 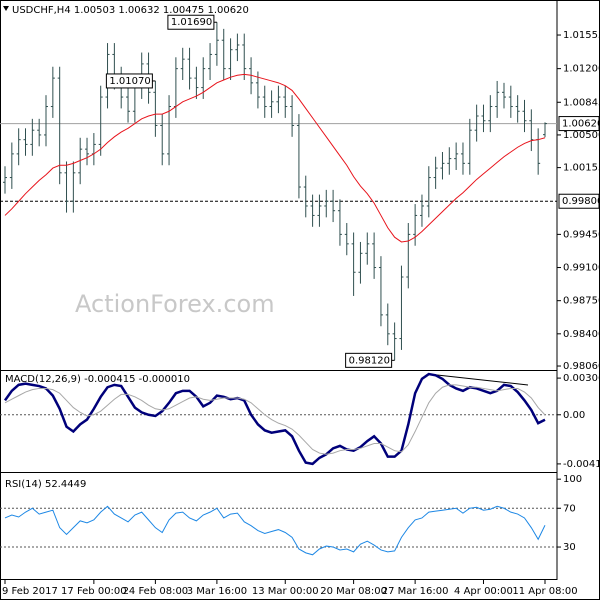 I want to click on y-tick-label: 1.01200, so click(x=581, y=69).